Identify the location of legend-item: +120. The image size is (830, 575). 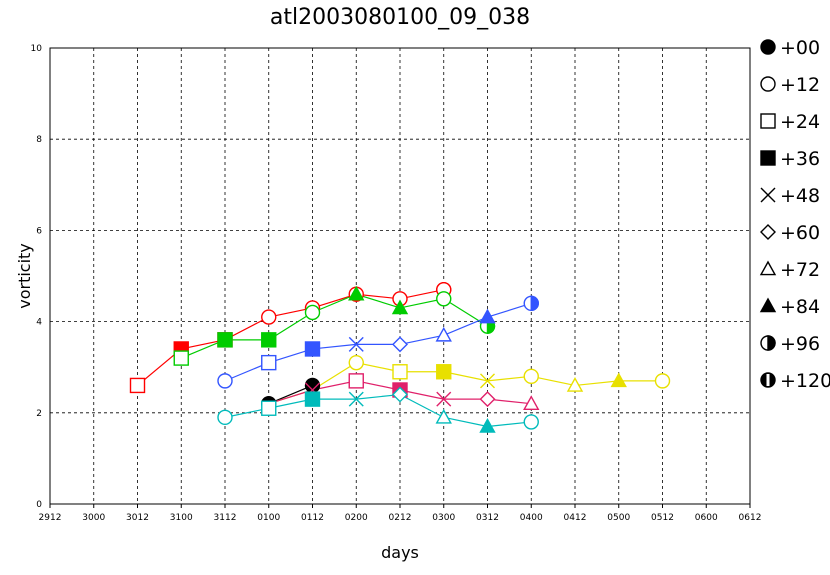
(795, 381).